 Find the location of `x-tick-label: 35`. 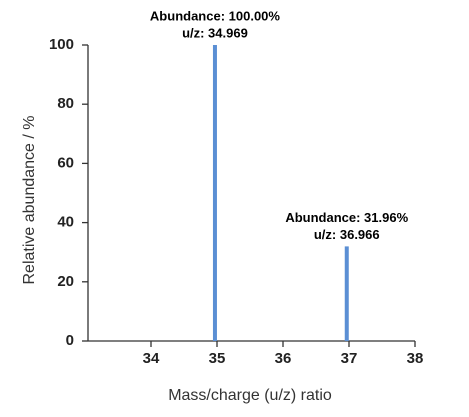

x-tick-label: 35 is located at coordinates (217, 358).